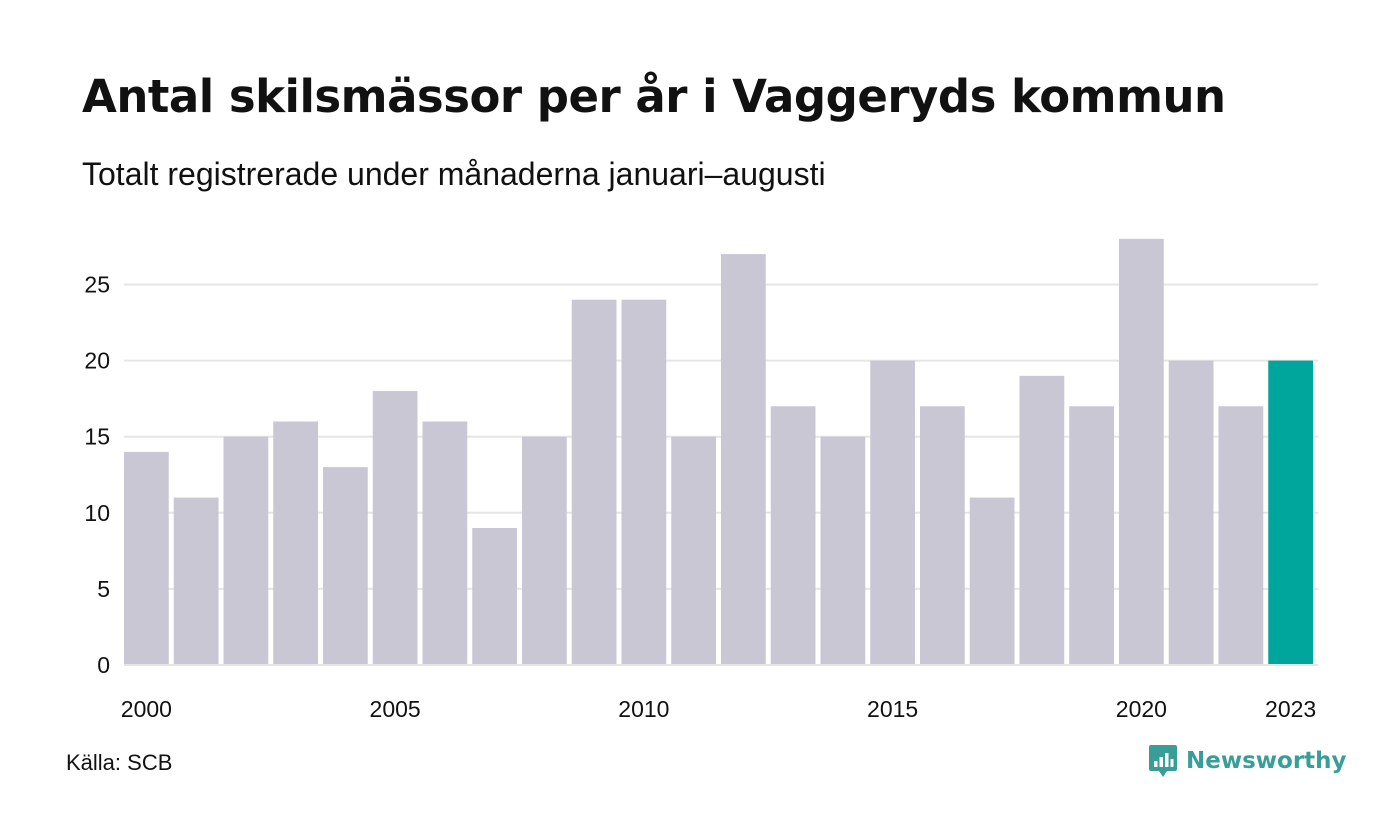 The width and height of the screenshot is (1400, 840). Describe the element at coordinates (892, 512) in the screenshot. I see `bar-2015` at that location.